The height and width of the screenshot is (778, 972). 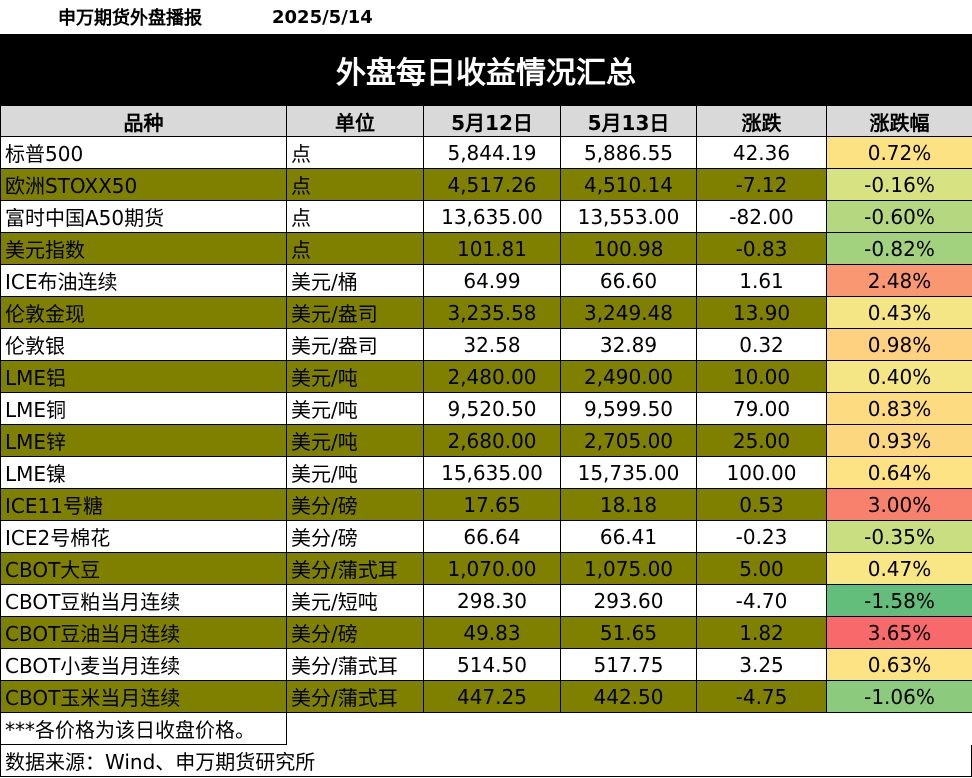 What do you see at coordinates (899, 472) in the screenshot?
I see `row-change-pct: 0.64%` at bounding box center [899, 472].